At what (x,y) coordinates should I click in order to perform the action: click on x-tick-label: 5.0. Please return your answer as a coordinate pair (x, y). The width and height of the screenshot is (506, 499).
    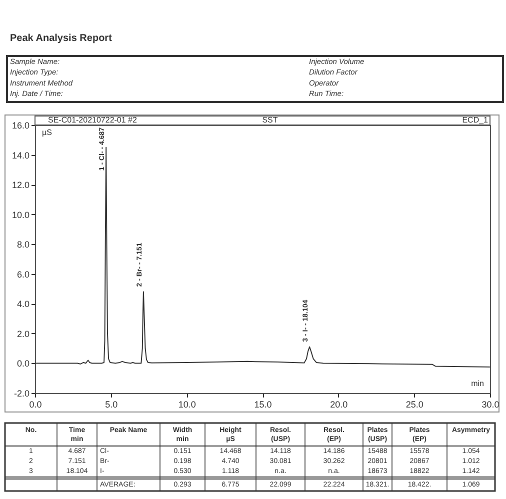
    Looking at the image, I should click on (111, 405).